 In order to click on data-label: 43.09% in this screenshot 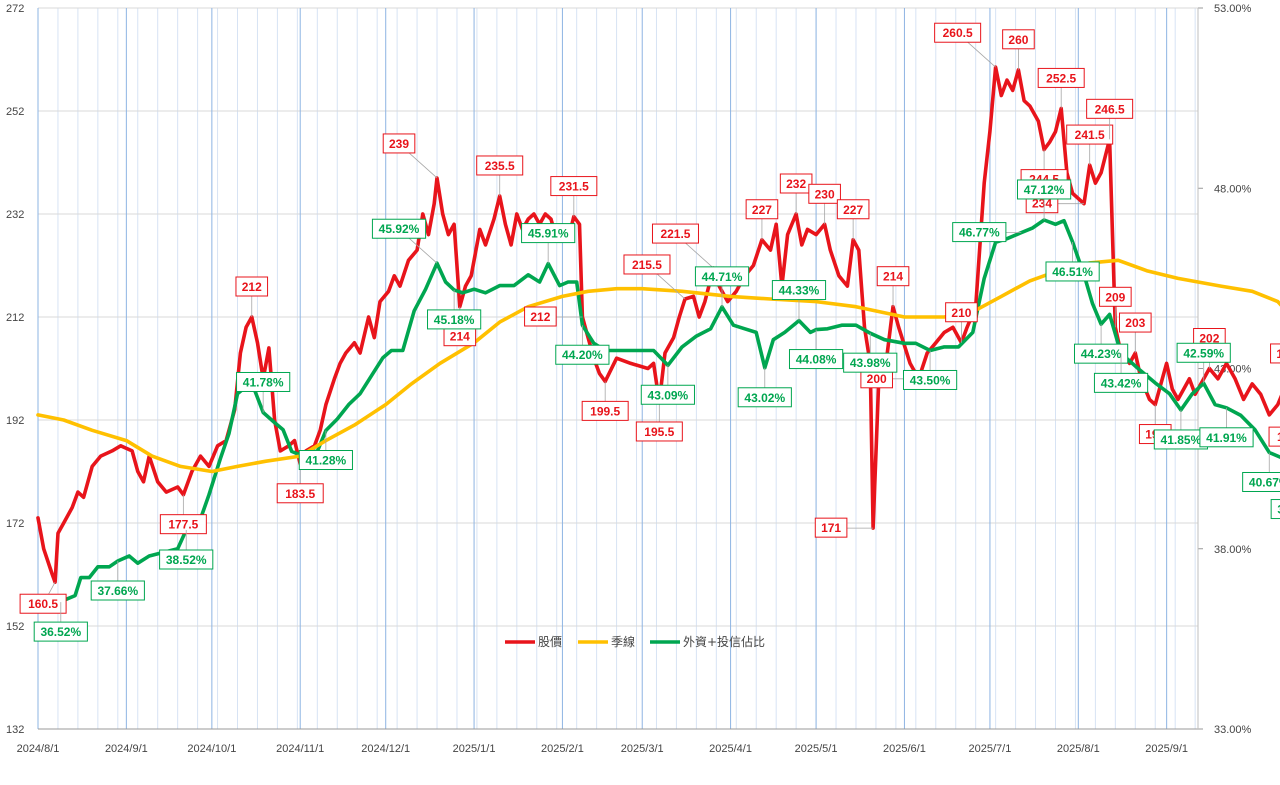, I will do `click(668, 395)`.